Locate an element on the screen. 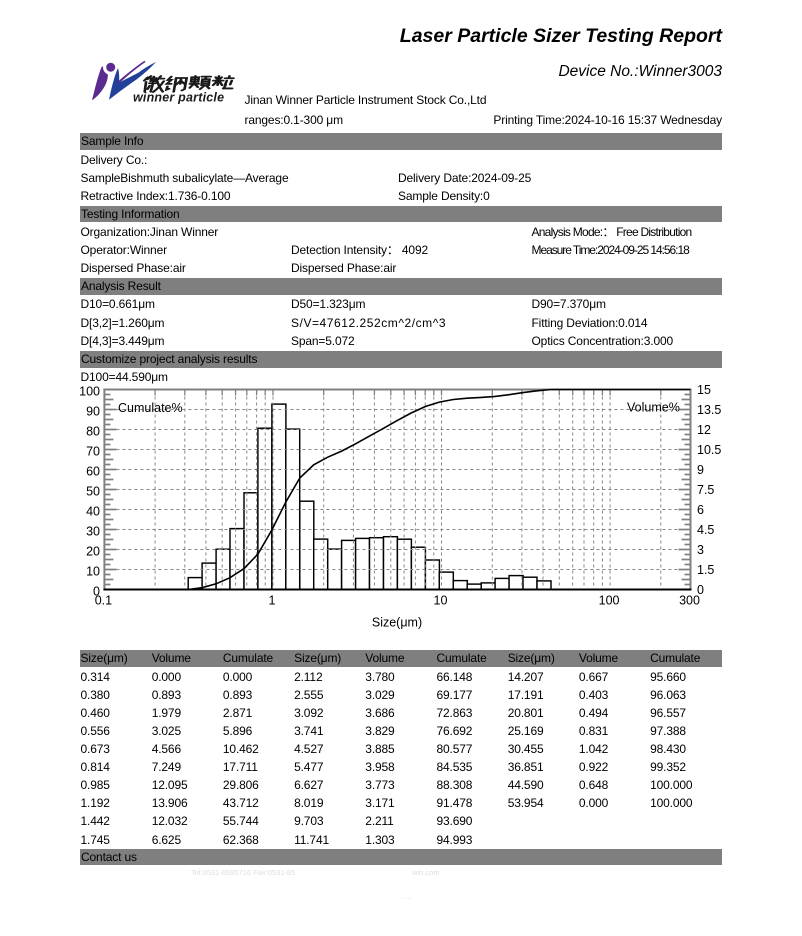 Image resolution: width=802 pixels, height=936 pixels. svg-text: 60 is located at coordinates (93, 472).